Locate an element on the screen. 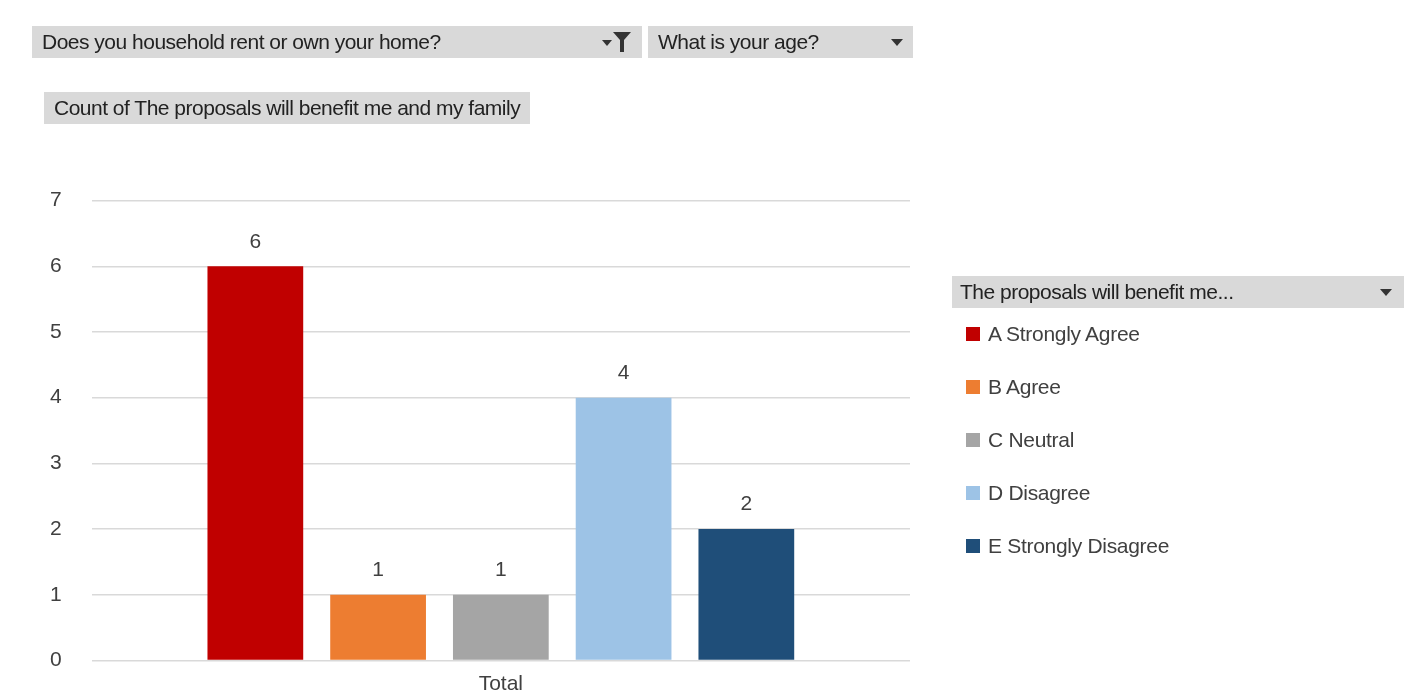 This screenshot has height=693, width=1404. data-label: 2 is located at coordinates (746, 503).